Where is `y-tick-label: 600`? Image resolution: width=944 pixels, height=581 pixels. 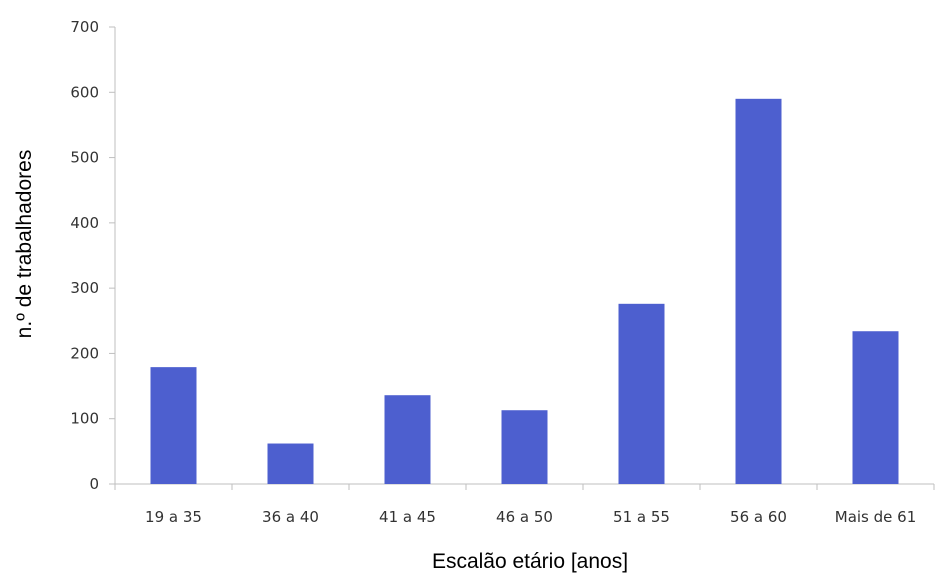 y-tick-label: 600 is located at coordinates (84, 92).